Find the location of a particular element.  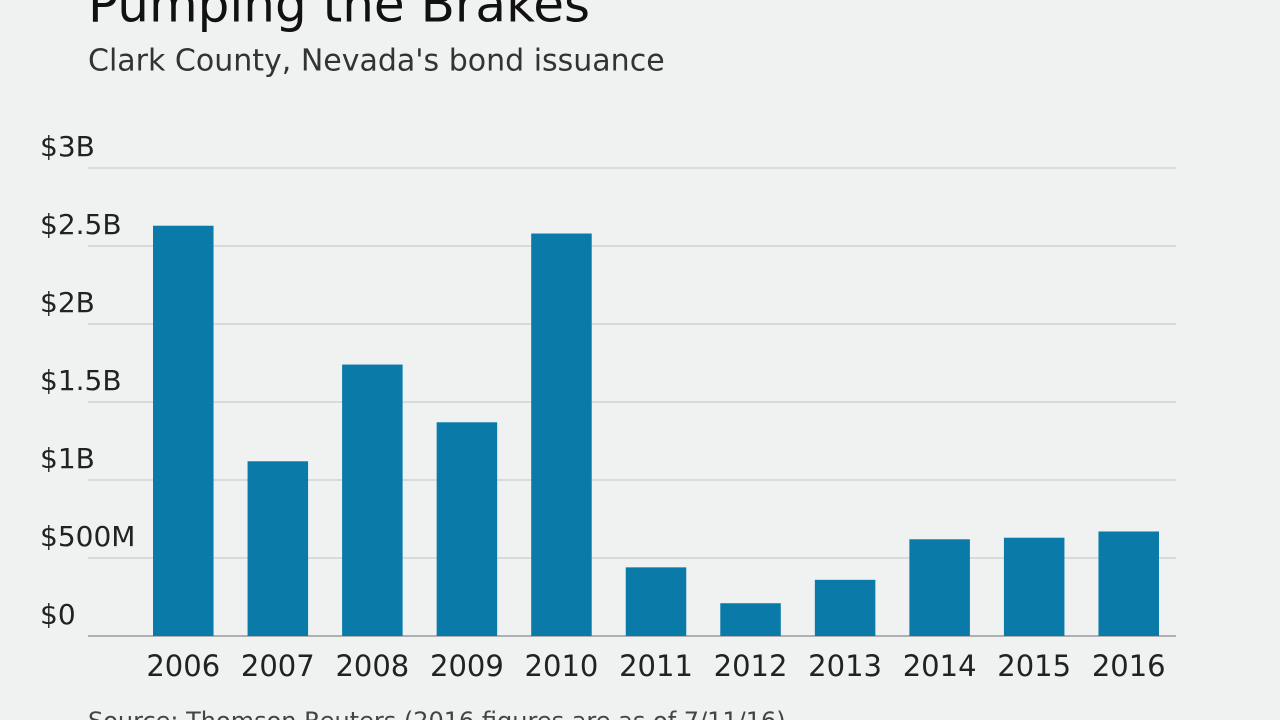

y-tick-label: $0 is located at coordinates (58, 614).